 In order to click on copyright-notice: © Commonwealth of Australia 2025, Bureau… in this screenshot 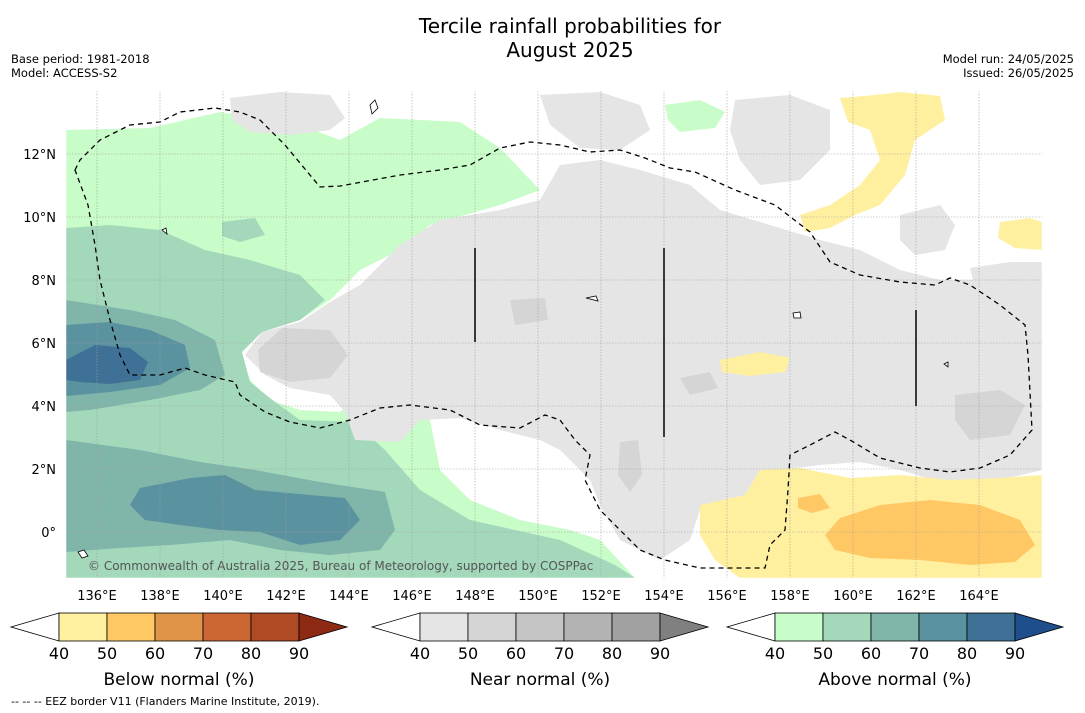, I will do `click(340, 566)`.